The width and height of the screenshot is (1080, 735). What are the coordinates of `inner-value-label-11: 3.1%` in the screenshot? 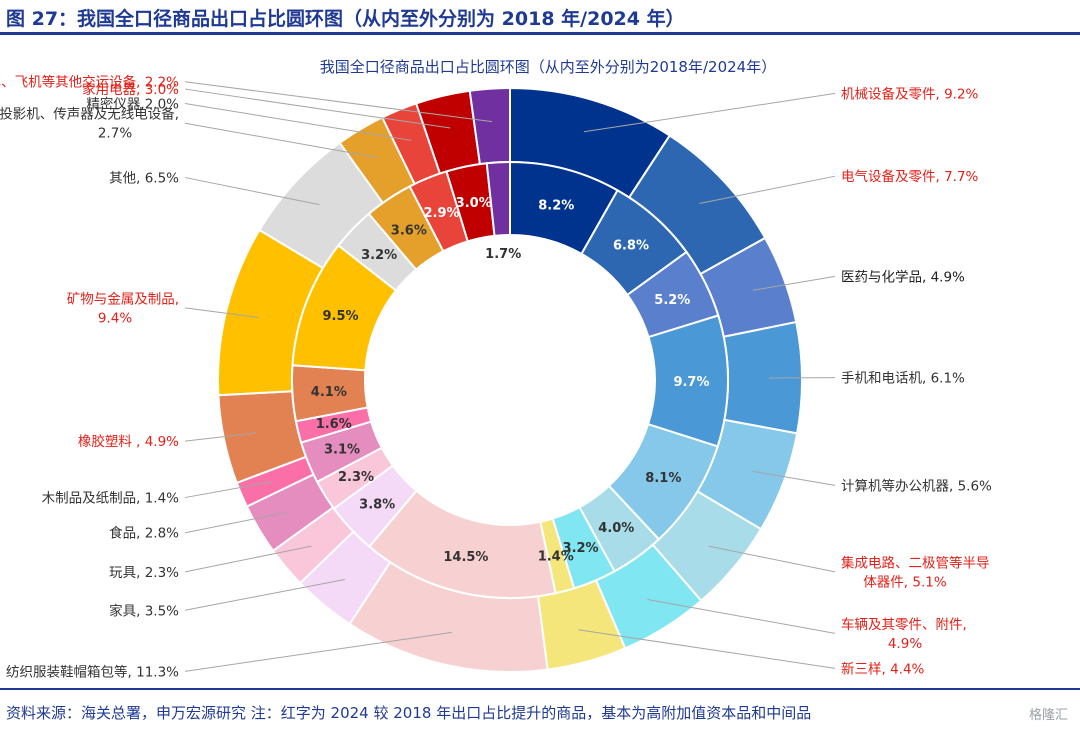 It's located at (342, 450).